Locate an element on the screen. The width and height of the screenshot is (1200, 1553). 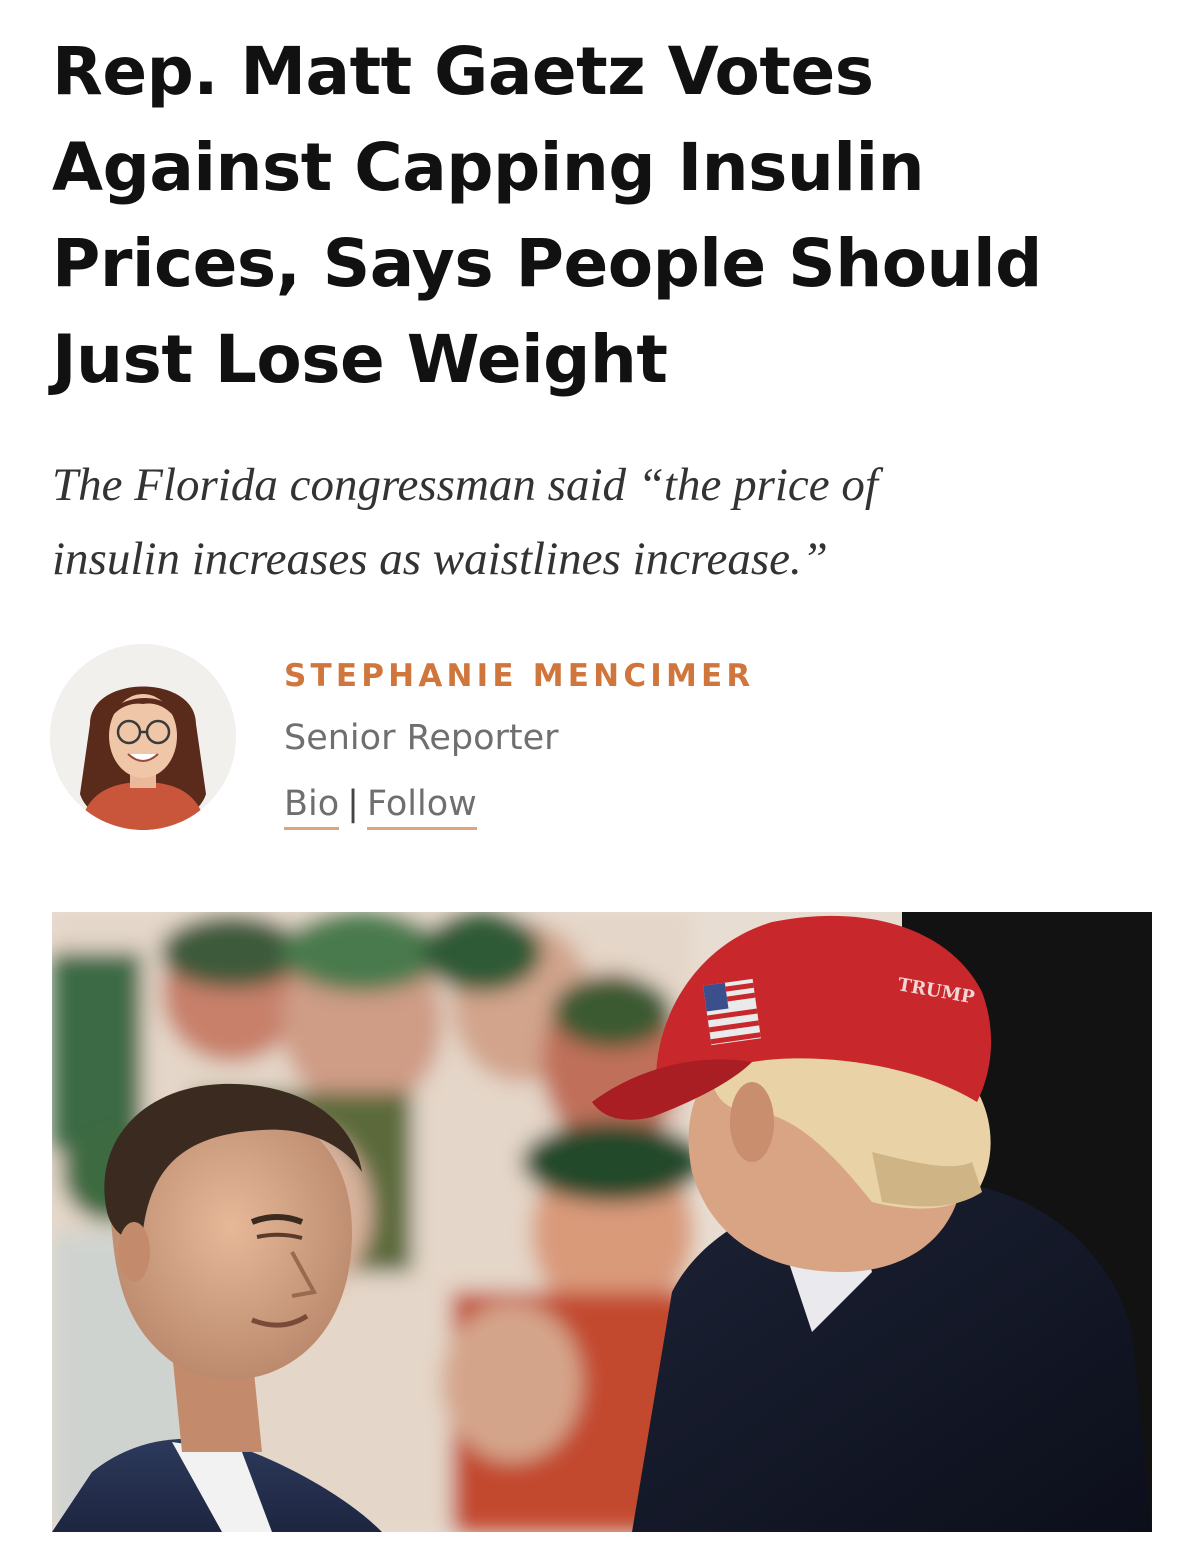
headline-line: Just Lose Weight is located at coordinates (360, 359).